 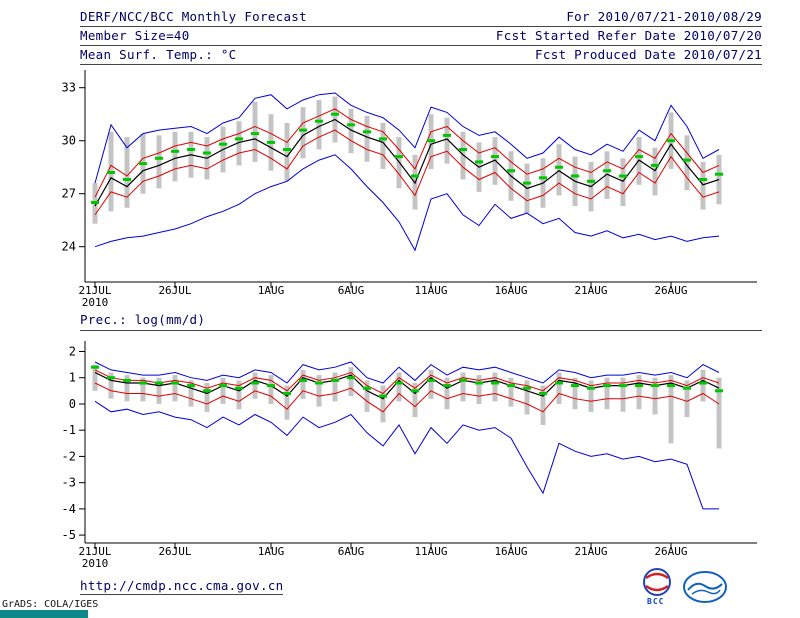 I want to click on prec-series-ensemble-mean, so click(x=407, y=381).